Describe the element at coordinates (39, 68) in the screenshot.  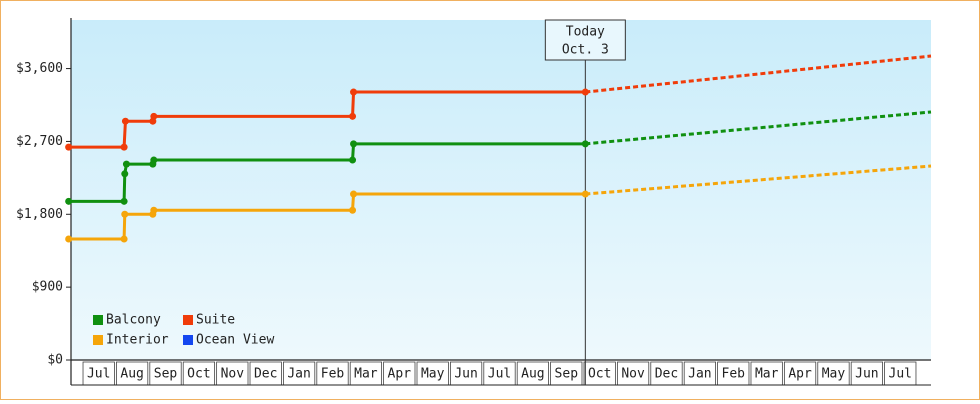
I see `y-tick-label: $3,600` at that location.